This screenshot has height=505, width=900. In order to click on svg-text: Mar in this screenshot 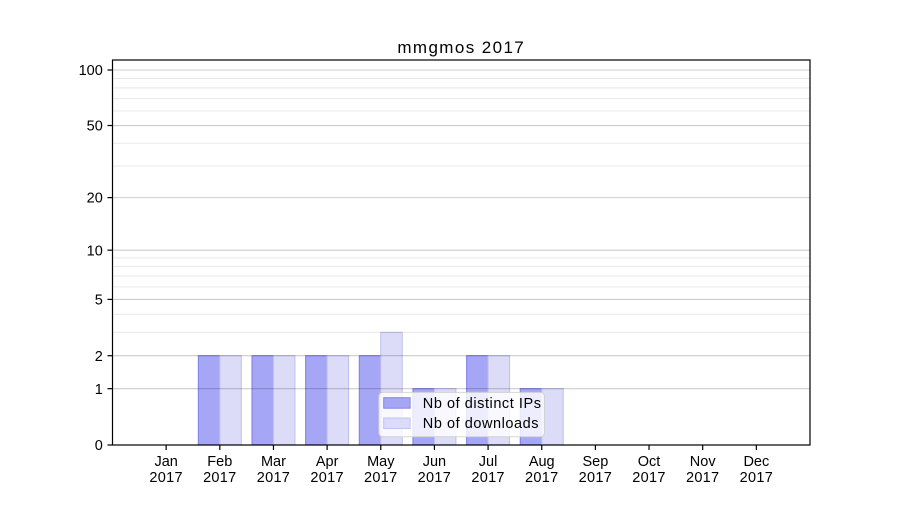, I will do `click(273, 462)`.